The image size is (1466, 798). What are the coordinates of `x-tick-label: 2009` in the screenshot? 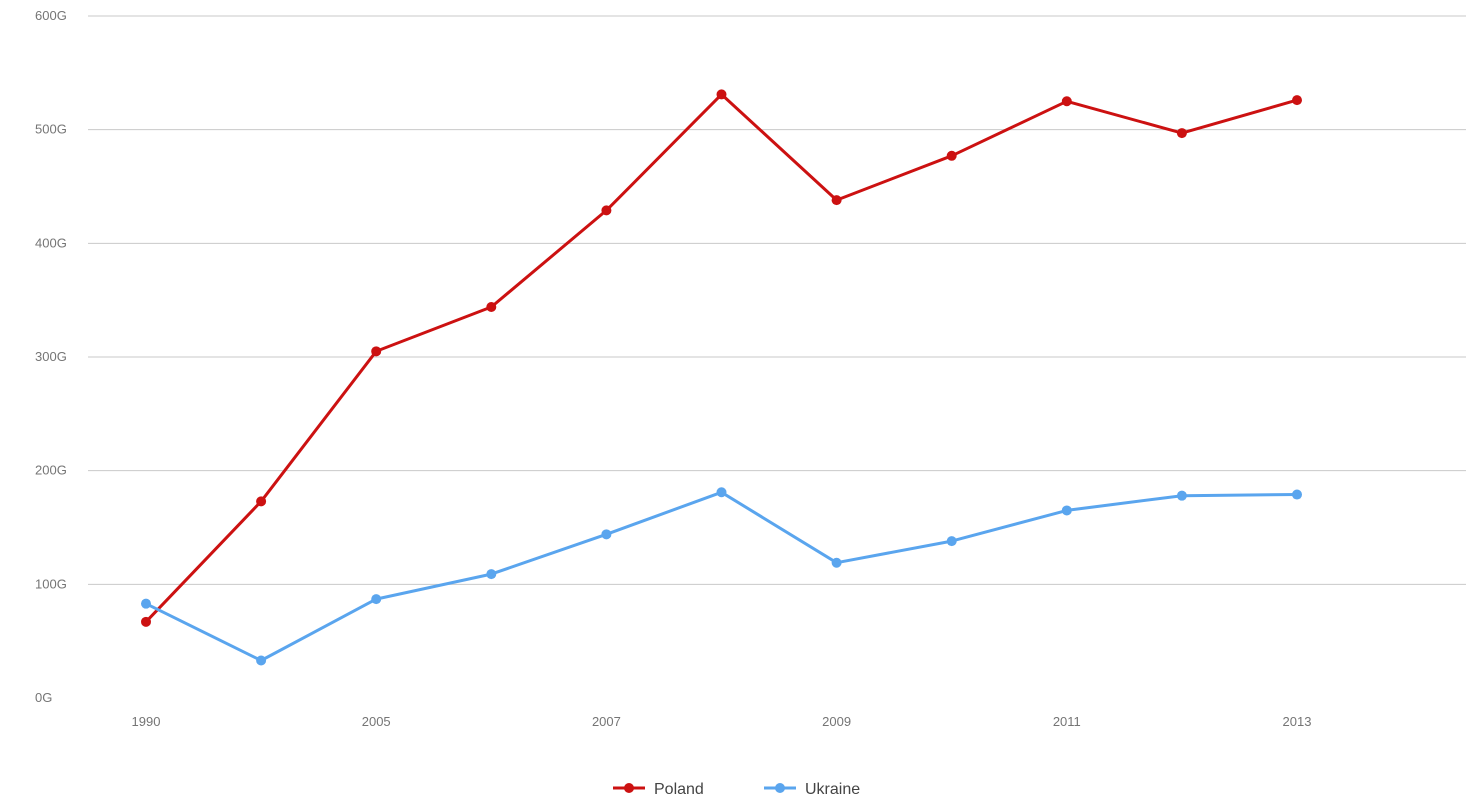 It's located at (836, 721).